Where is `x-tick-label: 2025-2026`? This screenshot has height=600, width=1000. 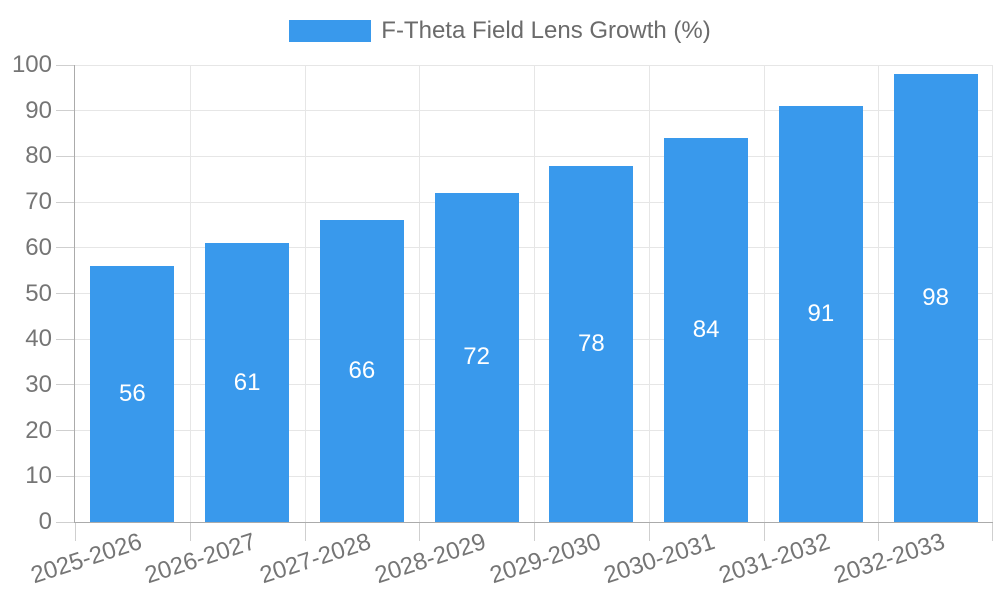
x-tick-label: 2025-2026 is located at coordinates (86, 559).